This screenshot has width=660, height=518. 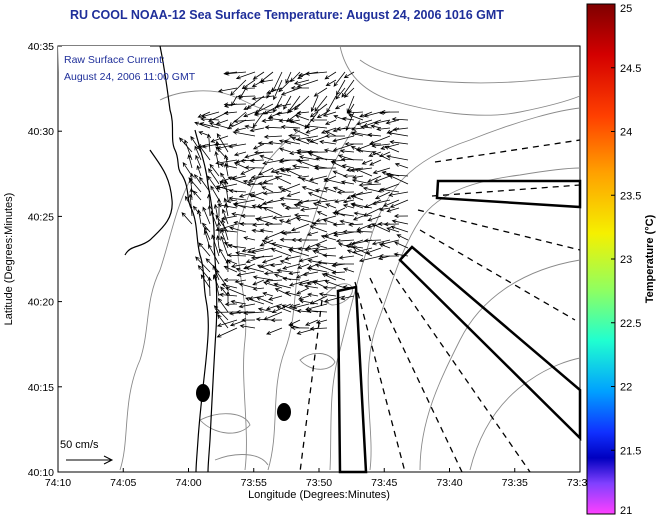 What do you see at coordinates (601, 259) in the screenshot?
I see `colorbar` at bounding box center [601, 259].